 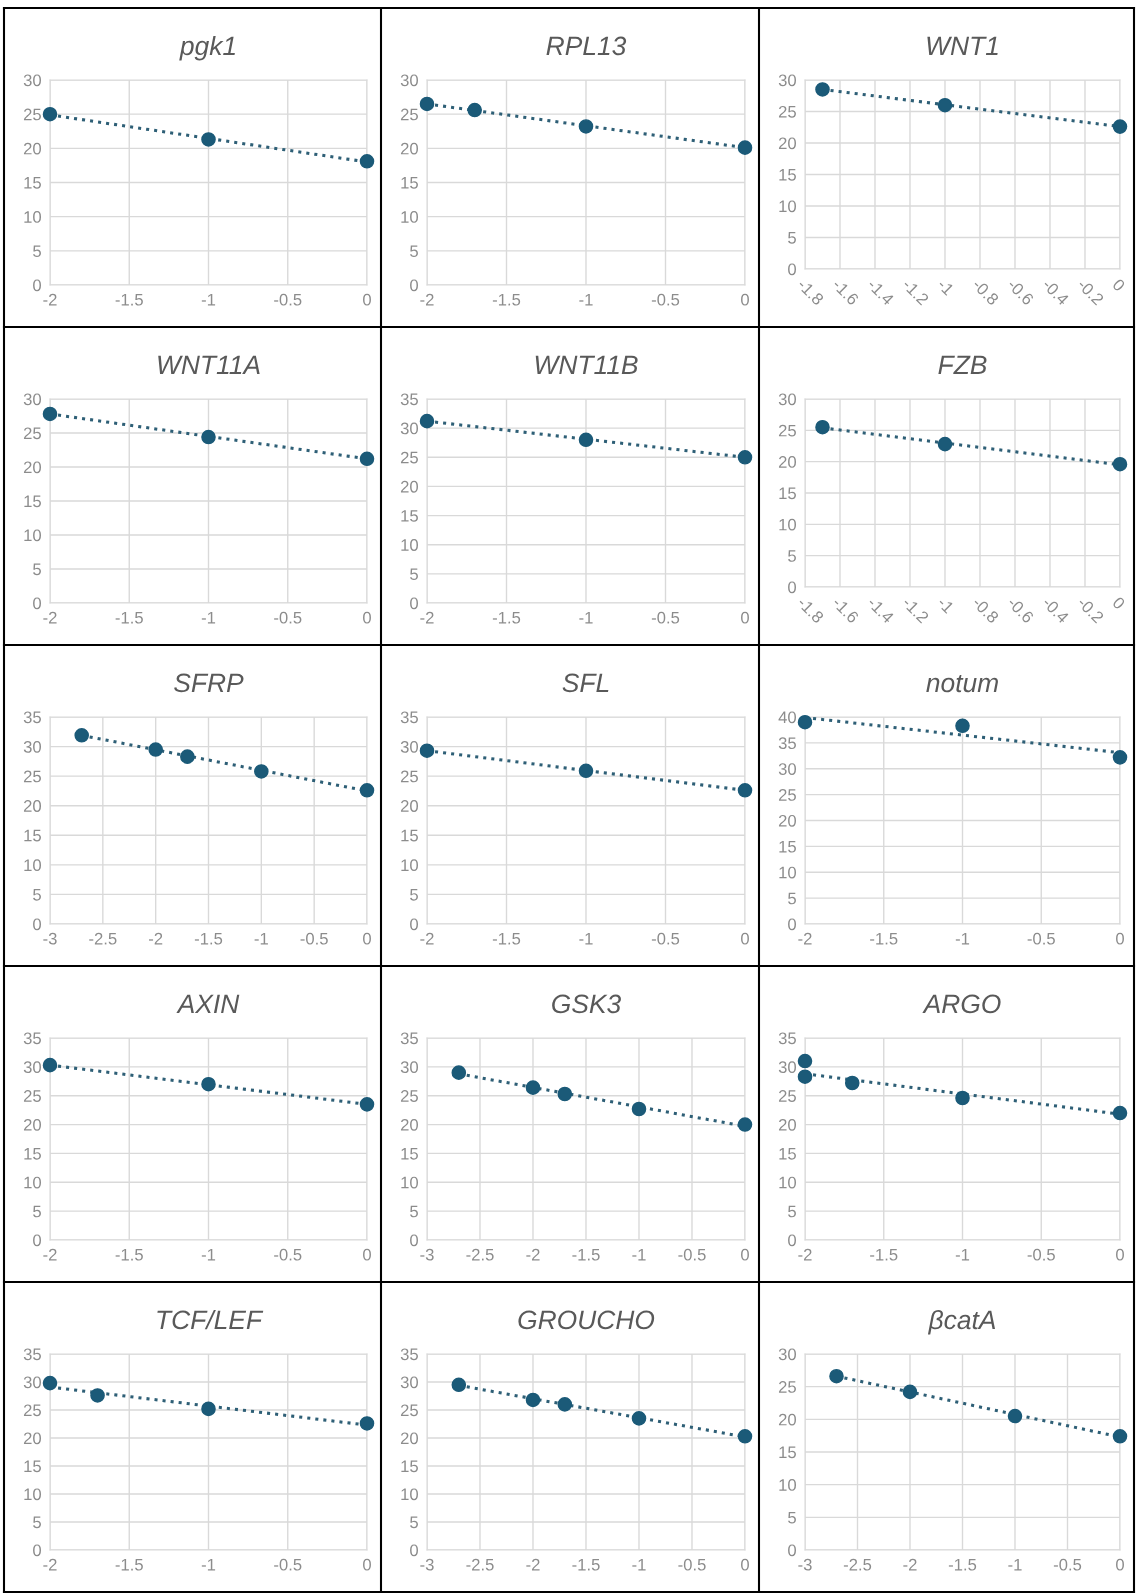 What do you see at coordinates (209, 683) in the screenshot?
I see `chart-title: SFRP` at bounding box center [209, 683].